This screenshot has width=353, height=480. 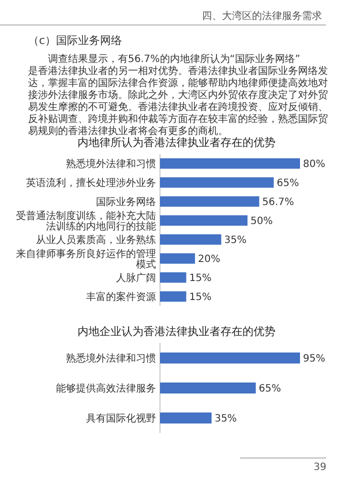 What do you see at coordinates (314, 359) in the screenshot?
I see `data-label: 95%` at bounding box center [314, 359].